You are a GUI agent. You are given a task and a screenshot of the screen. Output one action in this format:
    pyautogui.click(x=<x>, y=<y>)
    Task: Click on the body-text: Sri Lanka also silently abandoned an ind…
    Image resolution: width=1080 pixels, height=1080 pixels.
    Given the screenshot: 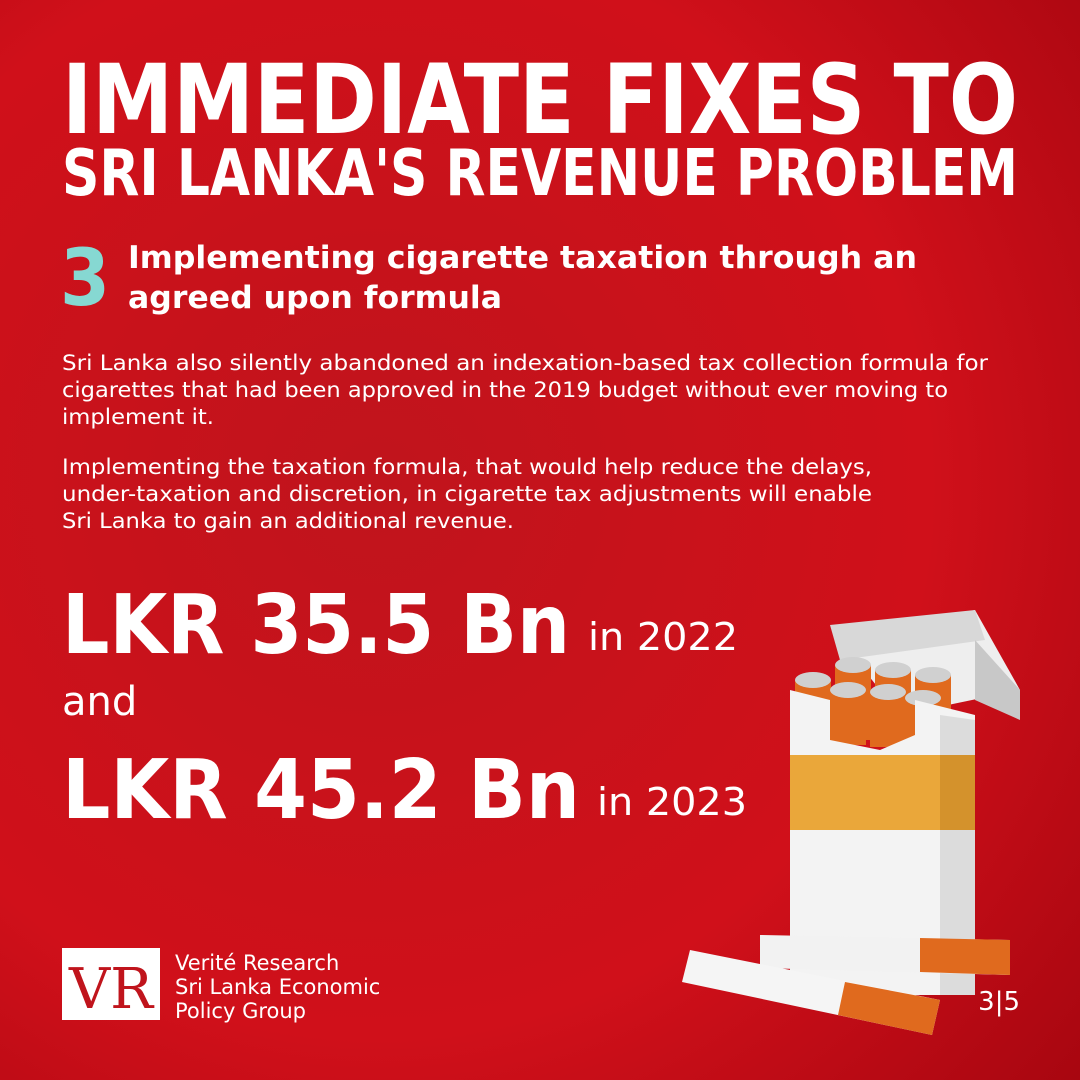 What is the action you would take?
    pyautogui.click(x=525, y=442)
    